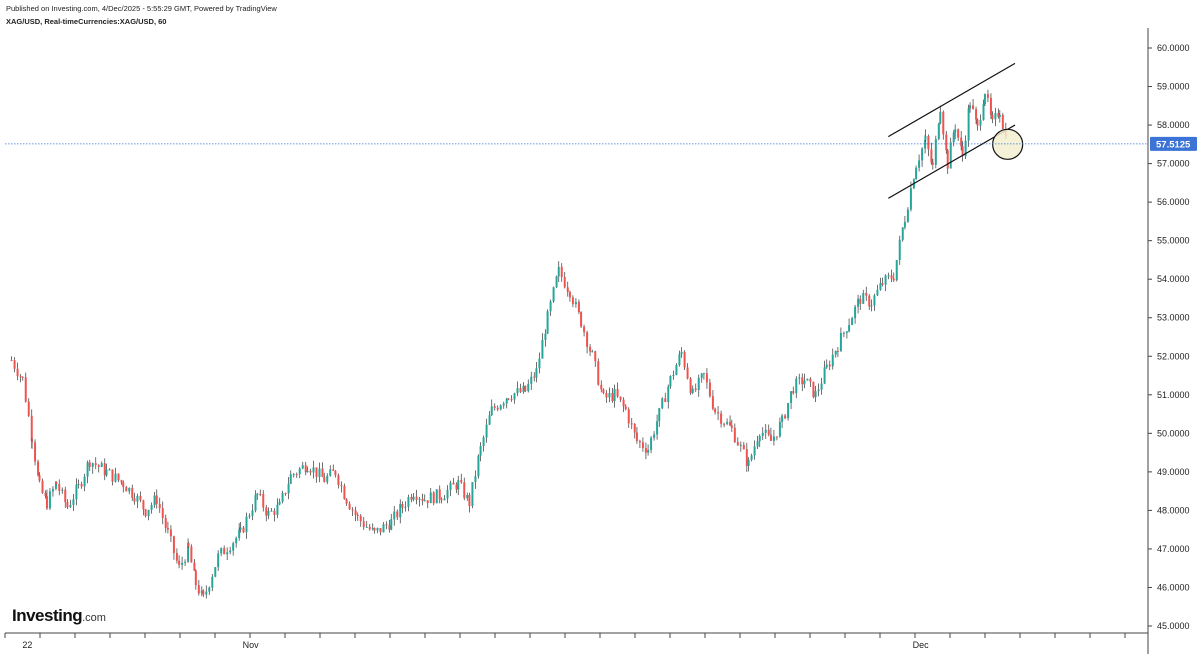 This screenshot has width=1200, height=654. I want to click on y-tick-label: 52.0000, so click(1173, 356).